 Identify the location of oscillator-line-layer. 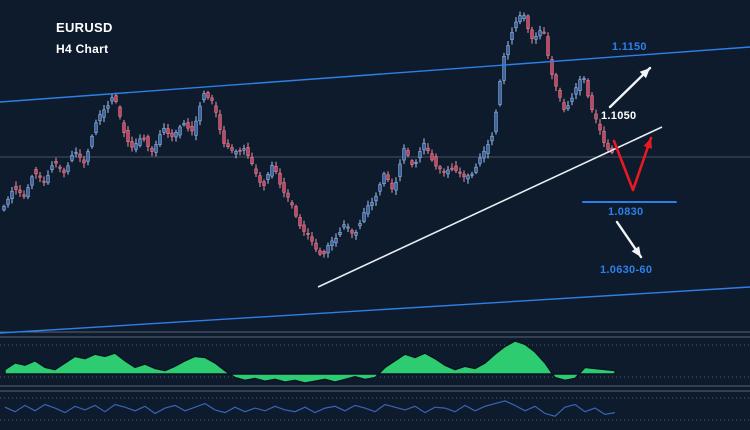
(310, 408).